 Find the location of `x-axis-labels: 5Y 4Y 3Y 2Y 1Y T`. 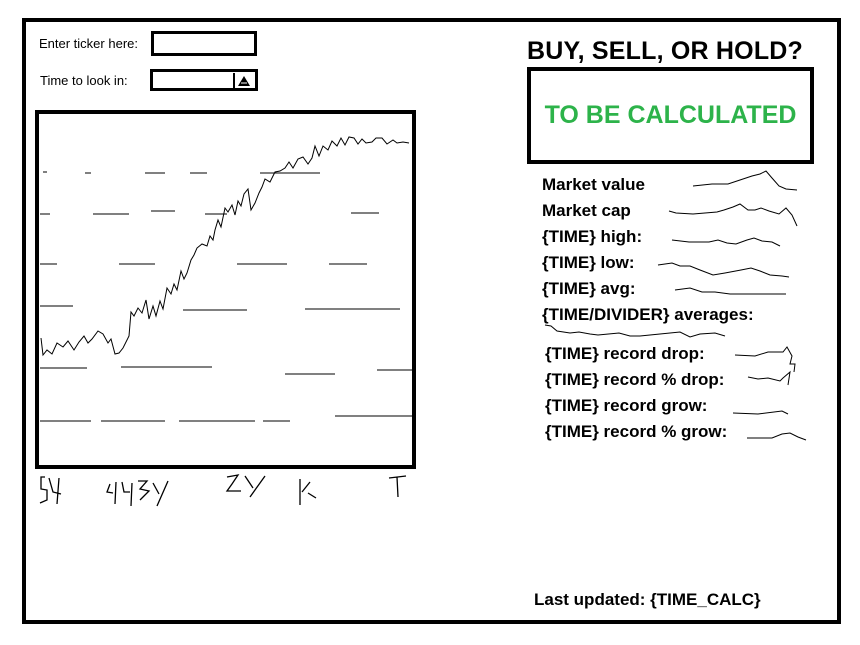

x-axis-labels: 5Y 4Y 3Y 2Y 1Y T is located at coordinates (223, 490).